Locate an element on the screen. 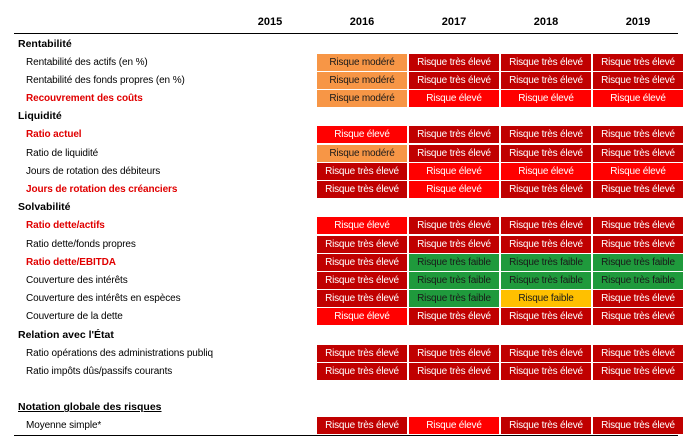 The image size is (686, 440). column-header: 2018 is located at coordinates (546, 22).